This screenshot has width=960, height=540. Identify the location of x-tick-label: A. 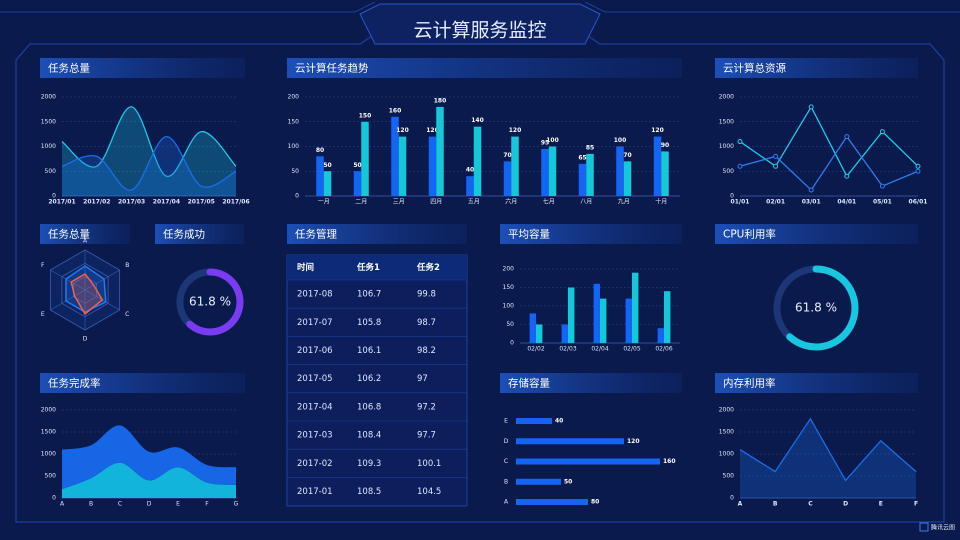
(740, 504).